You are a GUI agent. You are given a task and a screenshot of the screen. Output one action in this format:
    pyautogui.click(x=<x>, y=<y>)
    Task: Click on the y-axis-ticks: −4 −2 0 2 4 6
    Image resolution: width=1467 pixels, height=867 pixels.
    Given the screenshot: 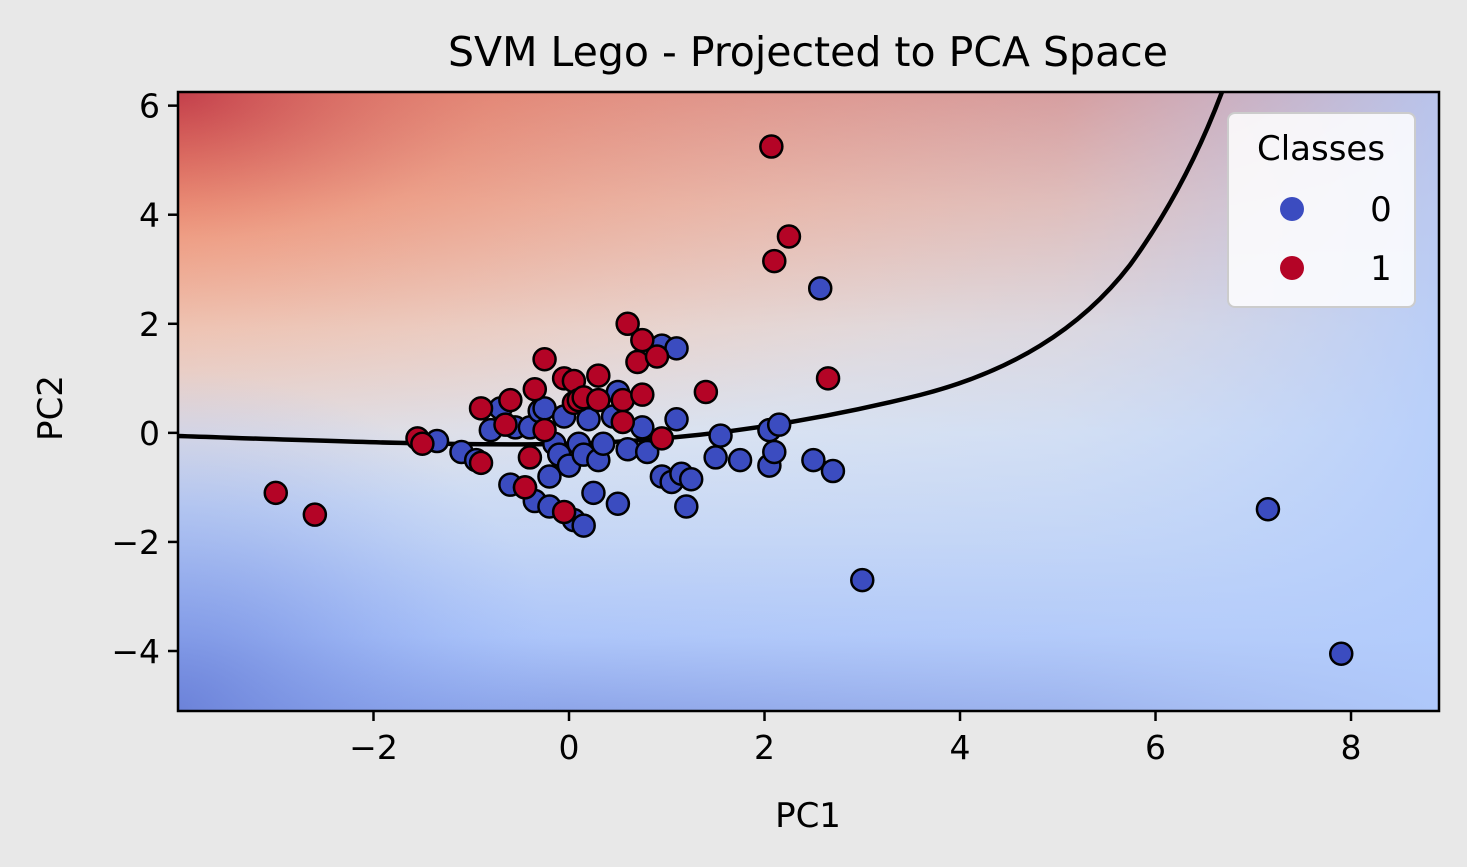 What is the action you would take?
    pyautogui.click(x=144, y=379)
    